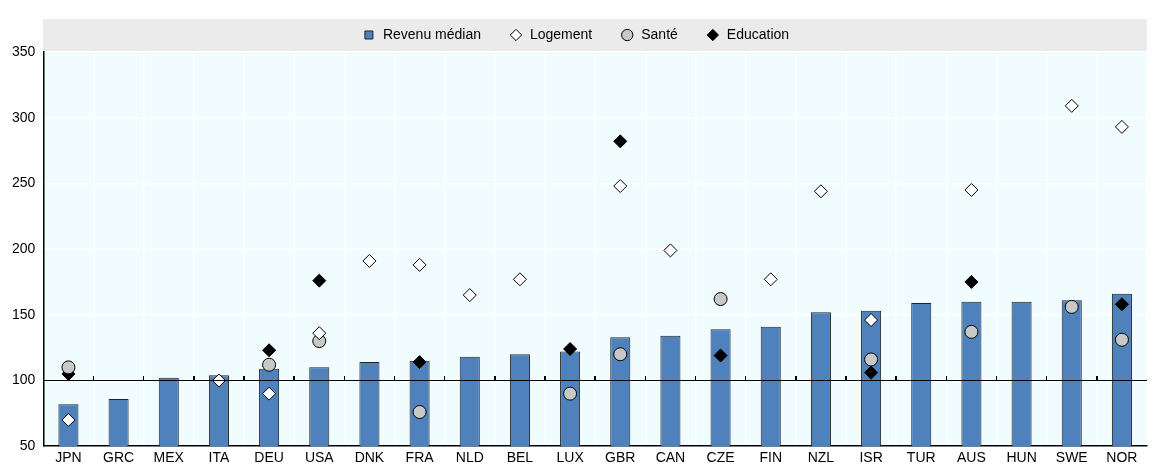 This screenshot has height=473, width=1158. I want to click on x-tick-label: JPN, so click(68, 457).